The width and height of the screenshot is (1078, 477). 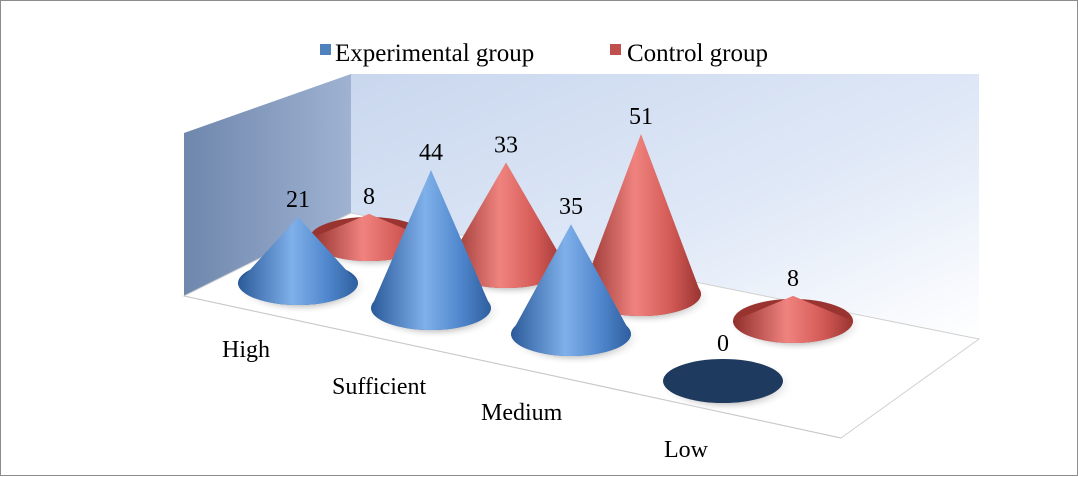 What do you see at coordinates (431, 153) in the screenshot?
I see `data-label-experimental-sufficient: 44` at bounding box center [431, 153].